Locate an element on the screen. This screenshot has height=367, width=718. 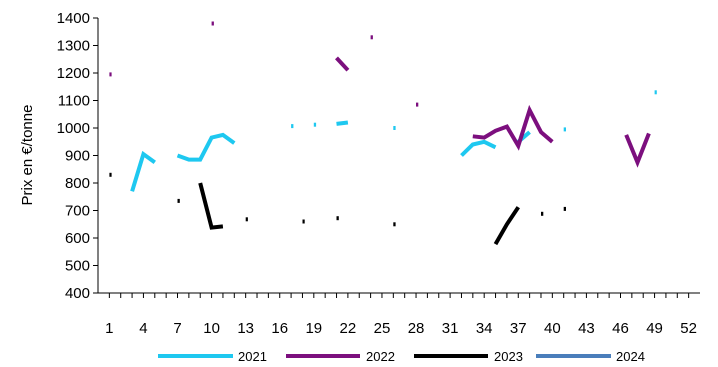
legend-item-2024: 2024 is located at coordinates (590, 356).